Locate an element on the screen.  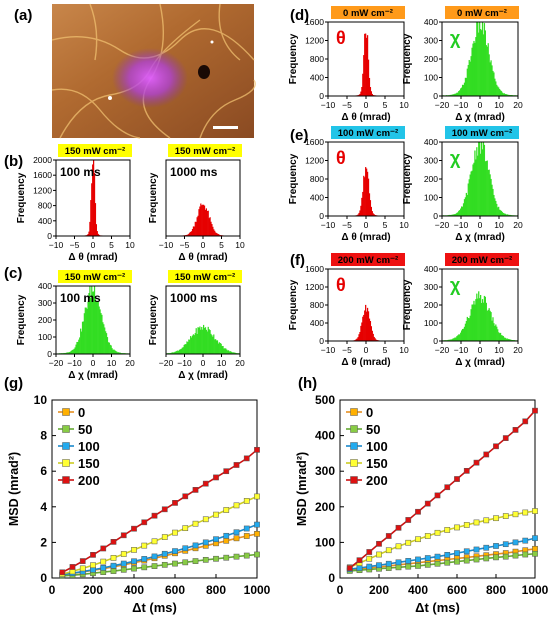
y-axis-label: Frequency is located at coordinates (293, 58).